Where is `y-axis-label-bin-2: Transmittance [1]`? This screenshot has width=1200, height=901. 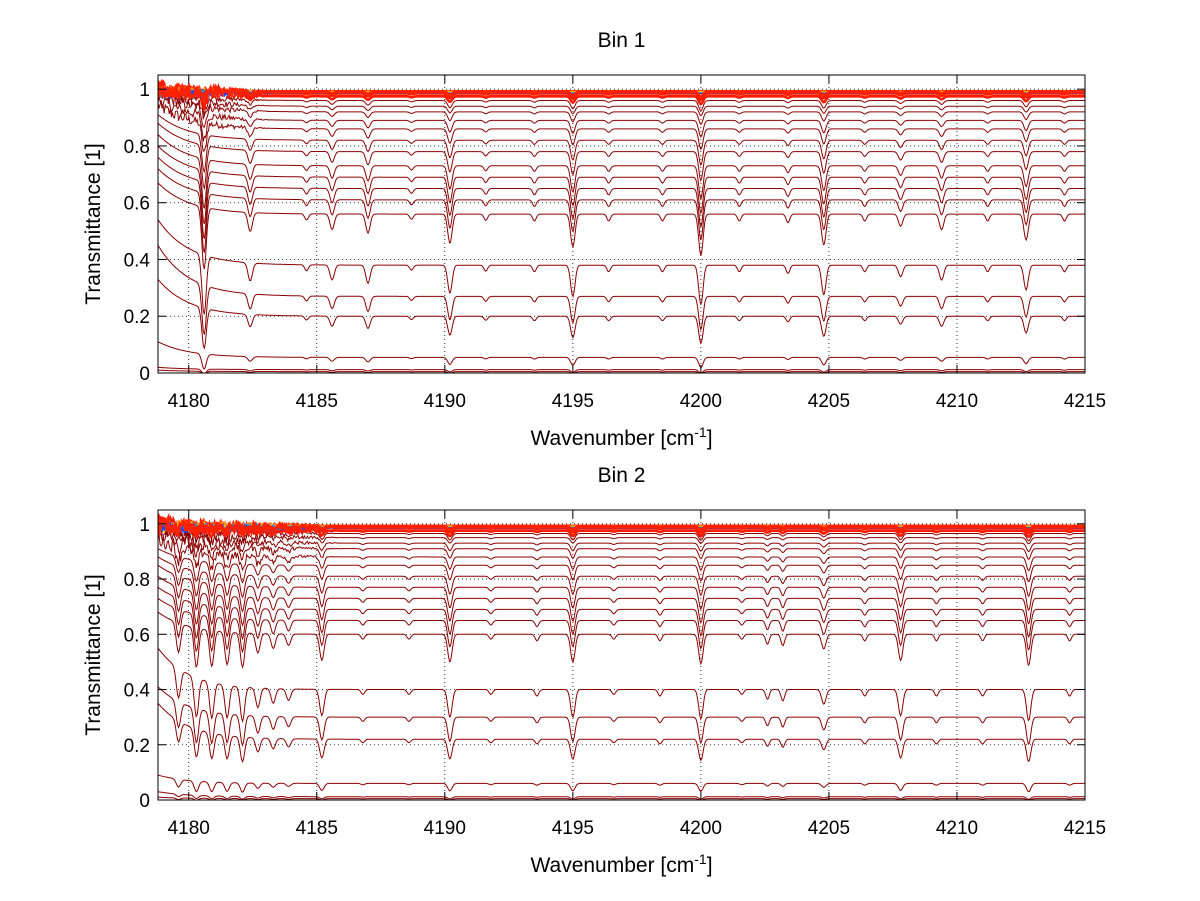 y-axis-label-bin-2: Transmittance [1] is located at coordinates (93, 654).